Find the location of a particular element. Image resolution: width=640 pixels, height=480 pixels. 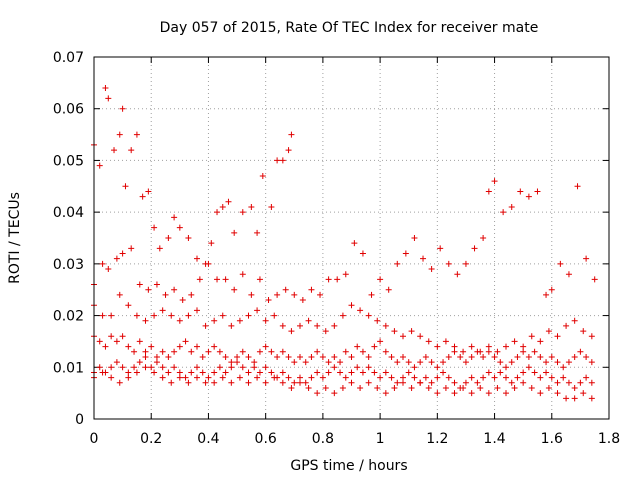

y-tick-label: 0.05 is located at coordinates (68, 161).